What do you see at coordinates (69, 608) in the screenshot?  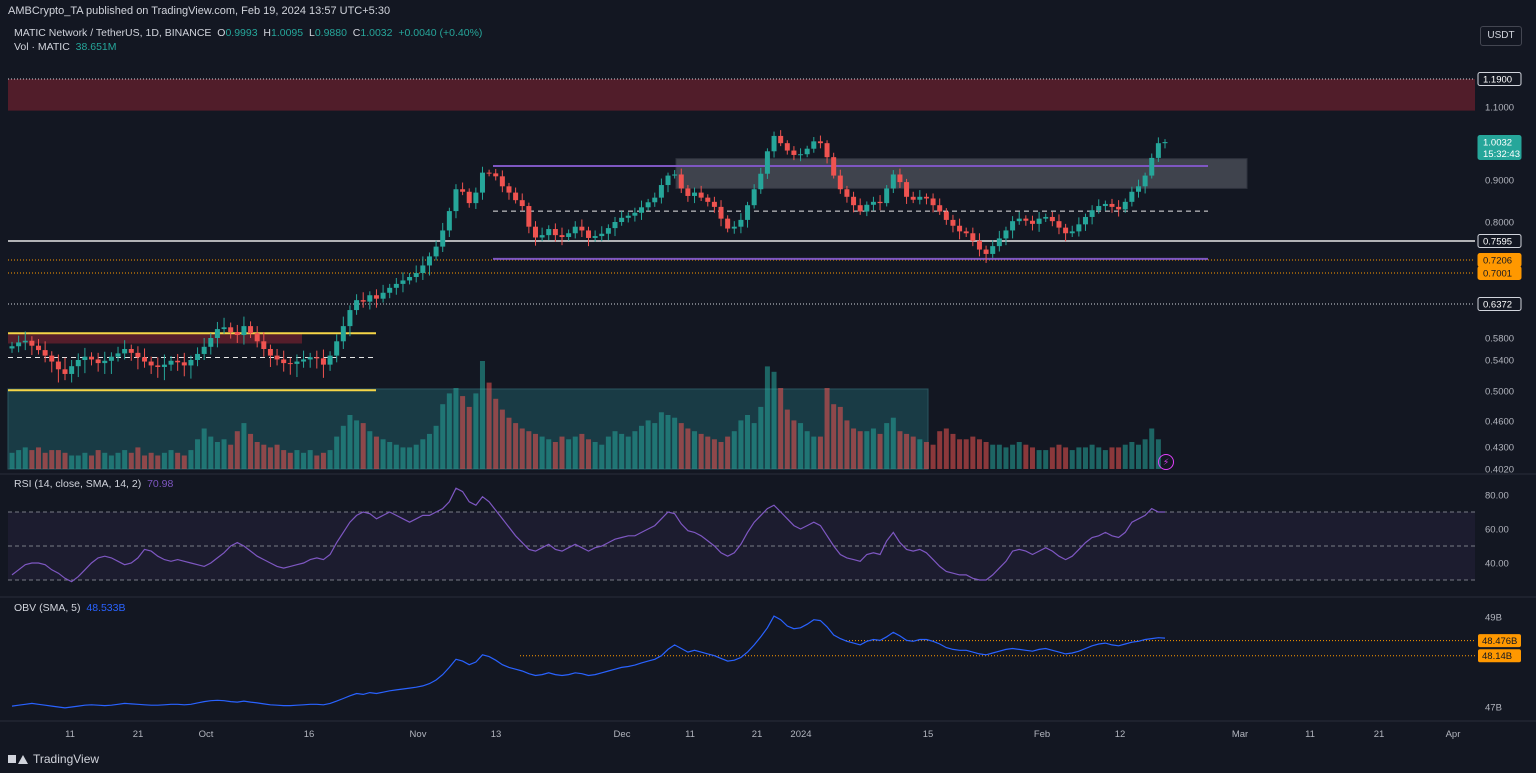 I see `obv-legend: OBV (SMA, 5) 48.533B` at bounding box center [69, 608].